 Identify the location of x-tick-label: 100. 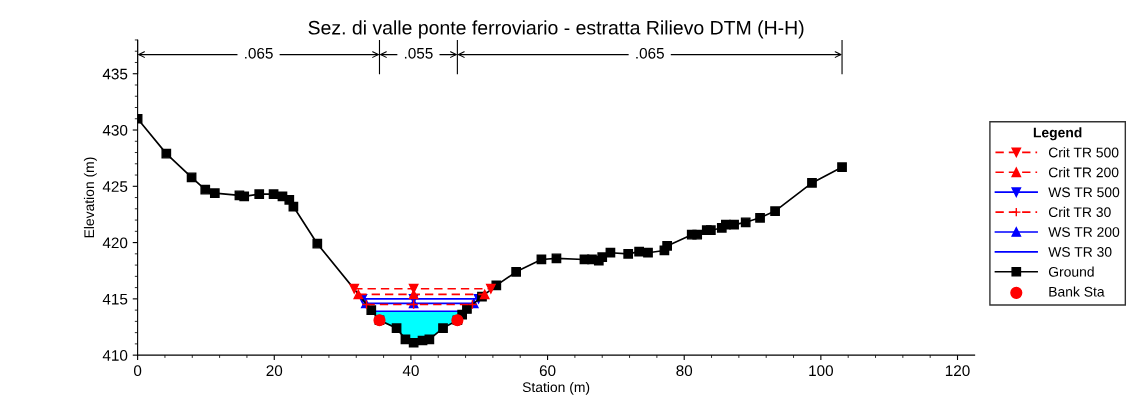
(821, 371).